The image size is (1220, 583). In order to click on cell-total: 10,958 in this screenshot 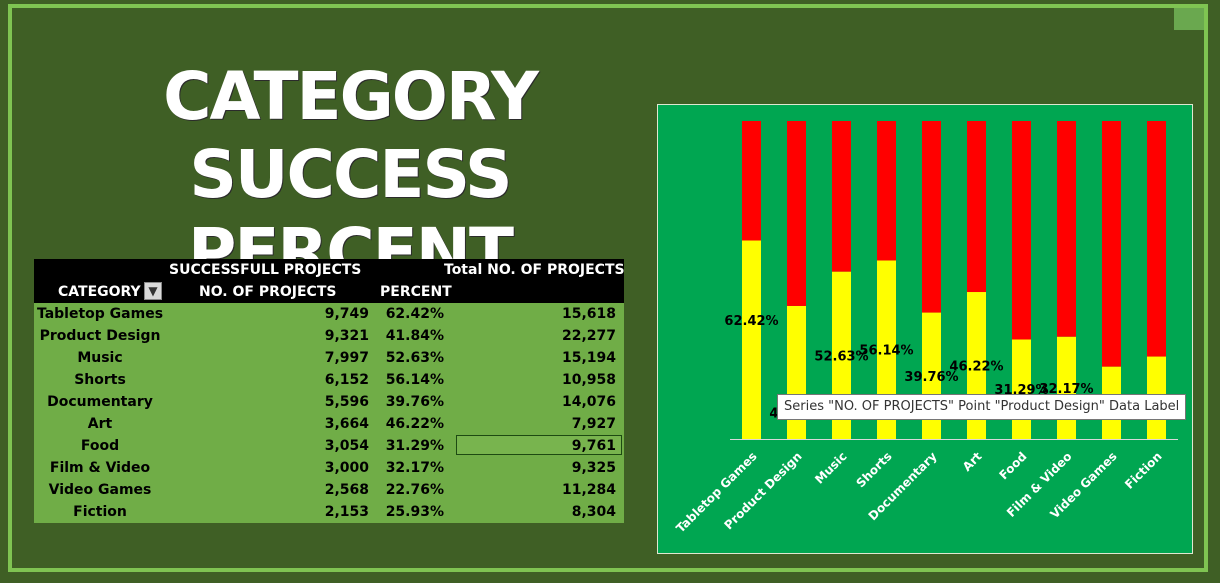, I will do `click(588, 380)`.